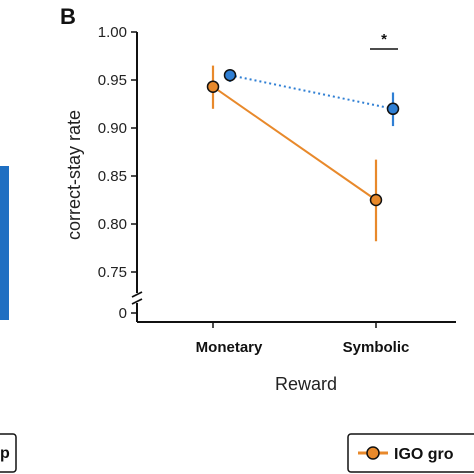 This screenshot has height=474, width=474. Describe the element at coordinates (112, 176) in the screenshot. I see `y-tick-label: 0.85` at that location.